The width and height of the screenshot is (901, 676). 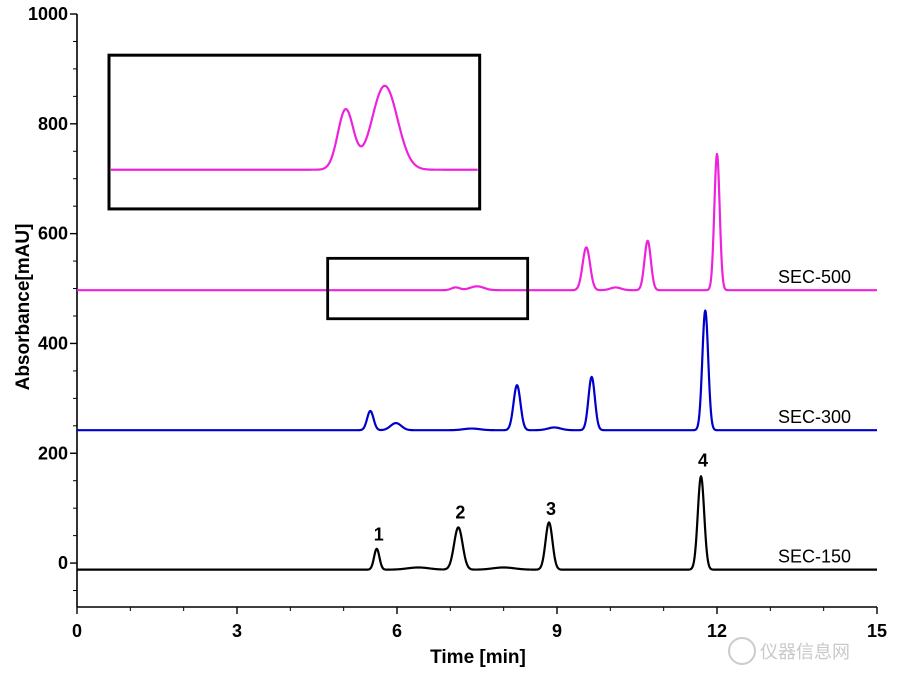 I want to click on y-axis-title: Absorbance[mAU], so click(x=23, y=307).